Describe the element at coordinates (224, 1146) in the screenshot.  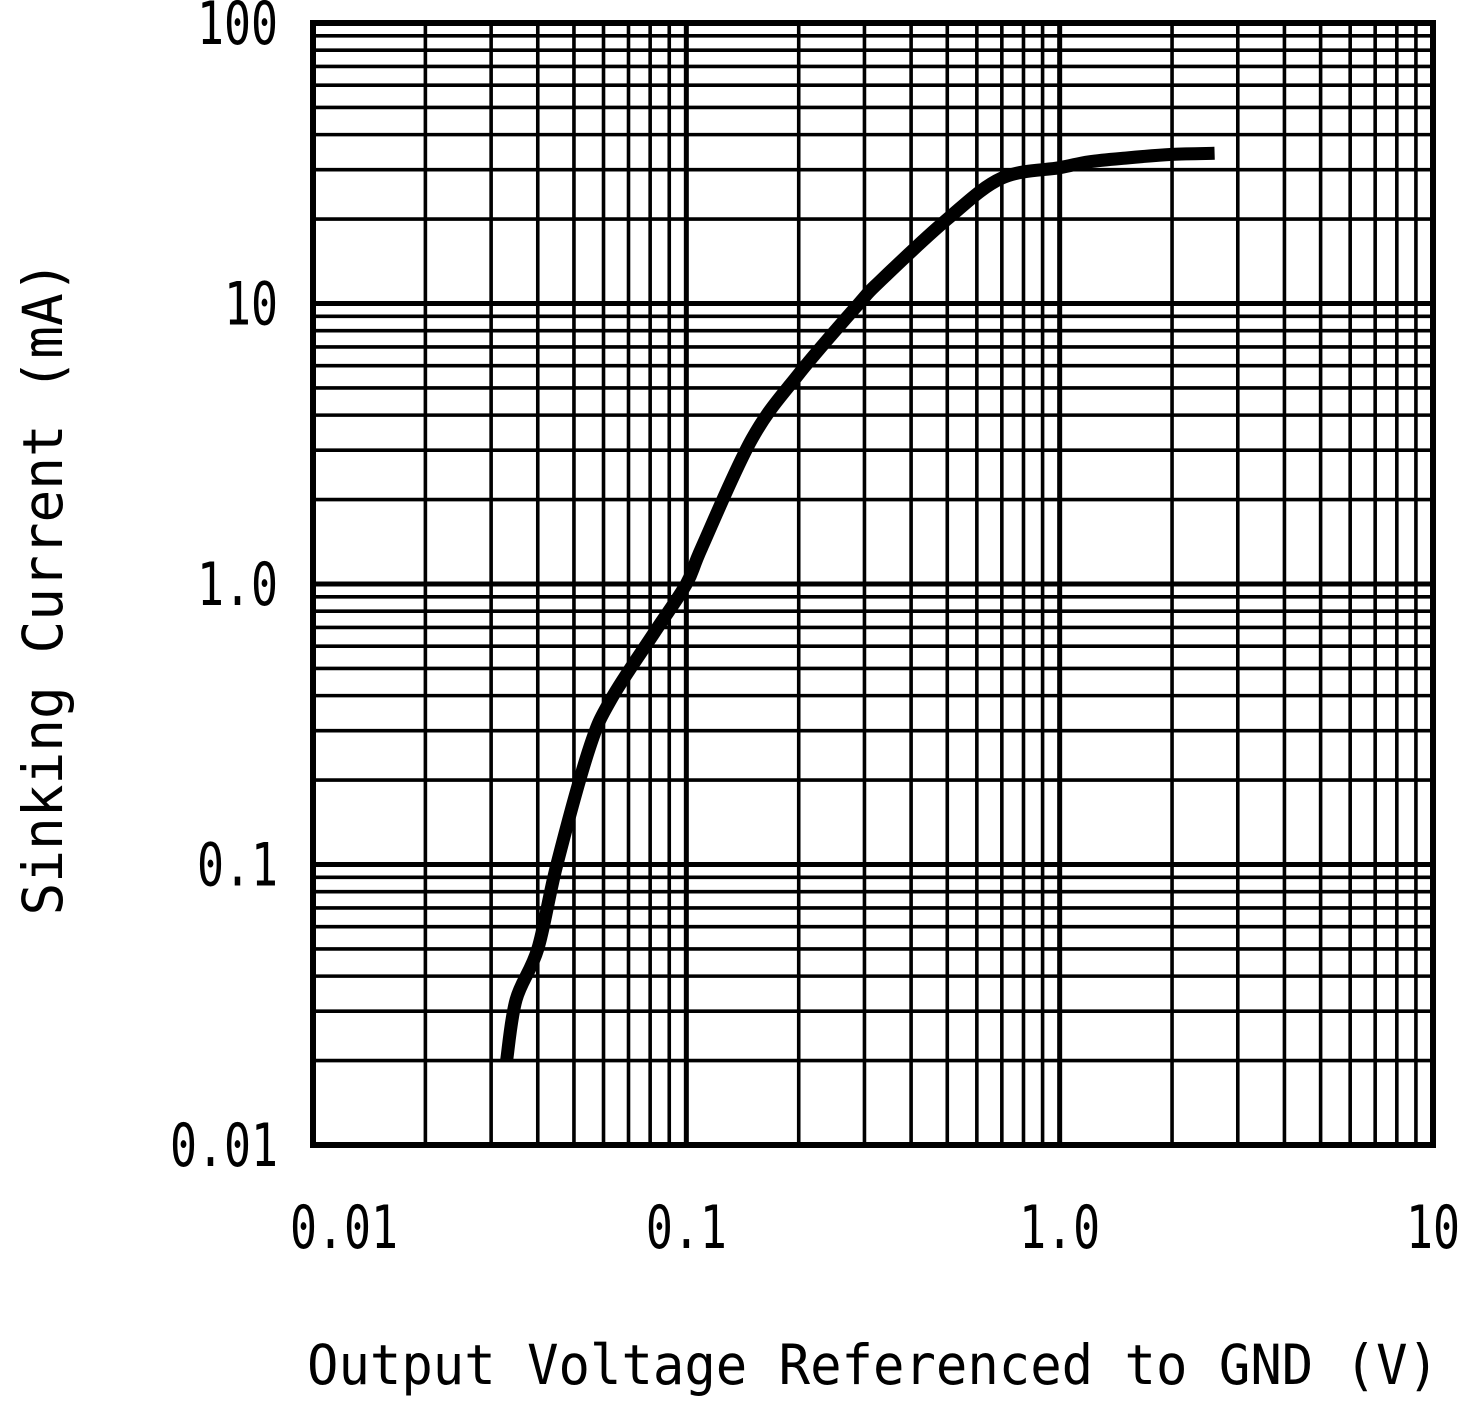
I see `y-tick-label: 0.01` at that location.